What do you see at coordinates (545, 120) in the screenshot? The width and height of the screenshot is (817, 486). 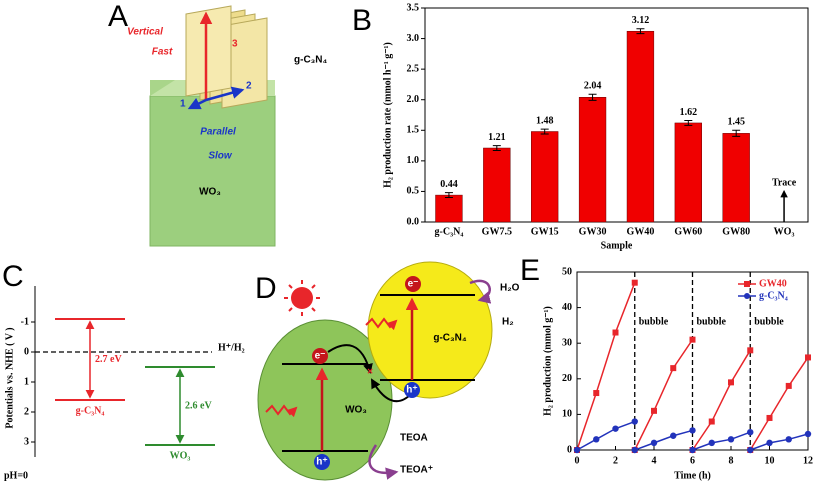 I see `value-label: 1.48` at bounding box center [545, 120].